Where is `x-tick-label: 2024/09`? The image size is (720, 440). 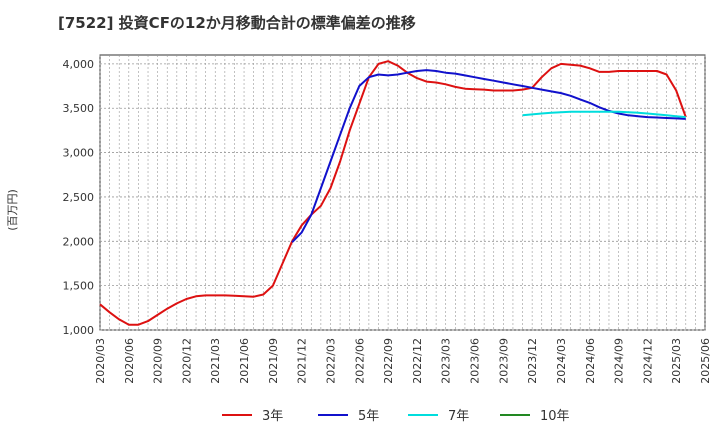 x-tick-label: 2024/09 is located at coordinates (619, 361).